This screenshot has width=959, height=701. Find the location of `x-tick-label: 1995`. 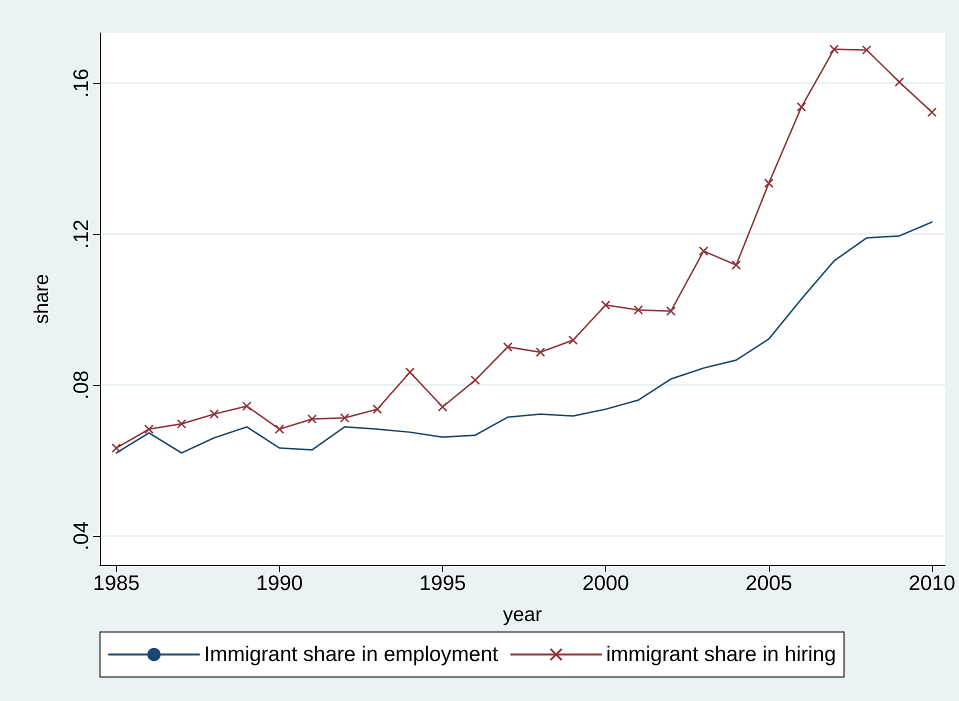

x-tick-label: 1995 is located at coordinates (442, 583).